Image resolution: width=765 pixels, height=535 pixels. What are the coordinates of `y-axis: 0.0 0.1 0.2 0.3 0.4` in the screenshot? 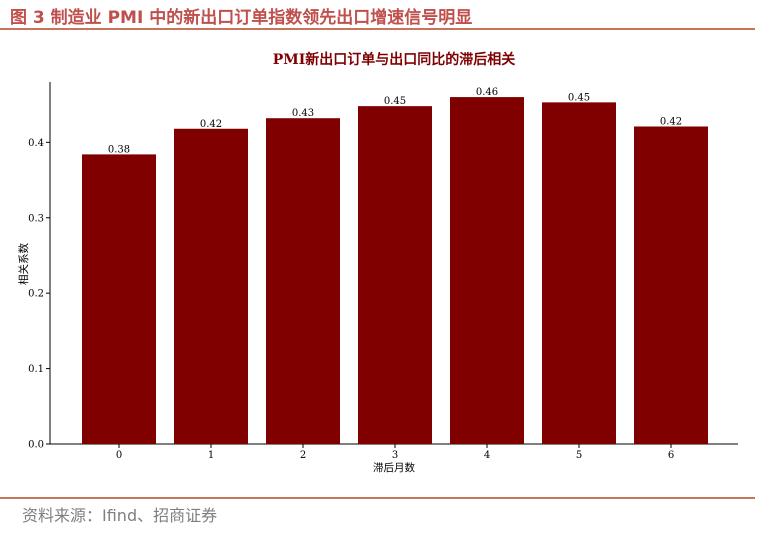 It's located at (39, 266).